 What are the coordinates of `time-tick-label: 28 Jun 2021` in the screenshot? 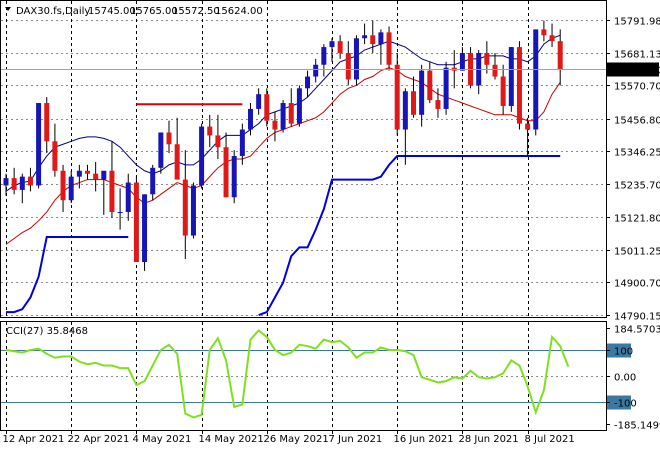 It's located at (489, 439).